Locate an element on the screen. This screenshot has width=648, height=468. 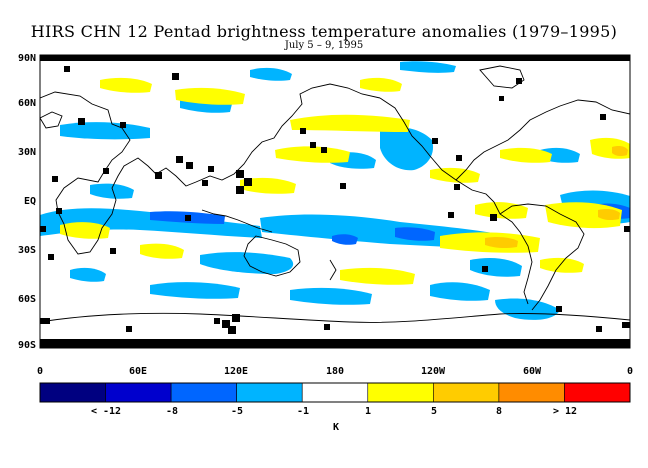
lat-label-eq: EQ is located at coordinates (29, 201).